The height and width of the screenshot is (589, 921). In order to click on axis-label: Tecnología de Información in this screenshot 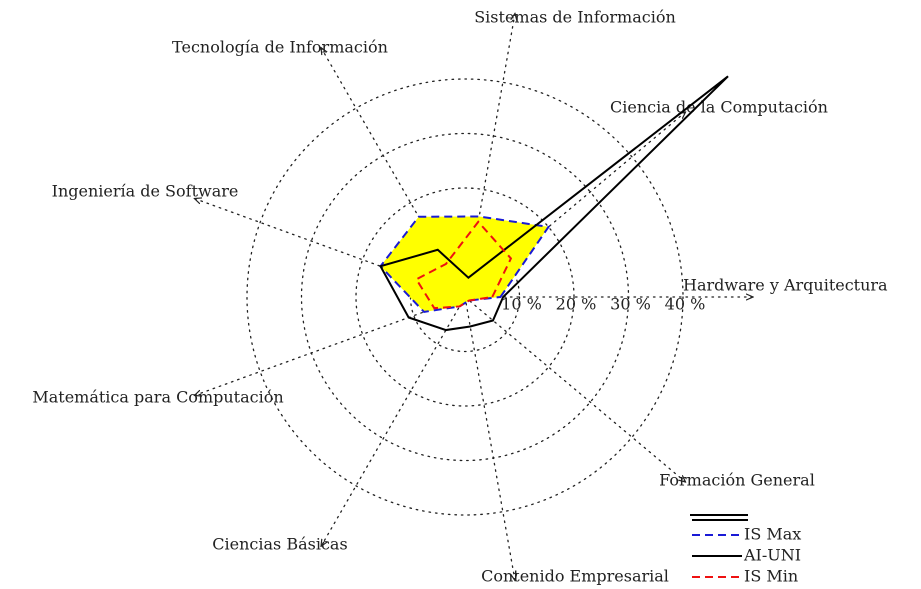, I will do `click(280, 47)`.